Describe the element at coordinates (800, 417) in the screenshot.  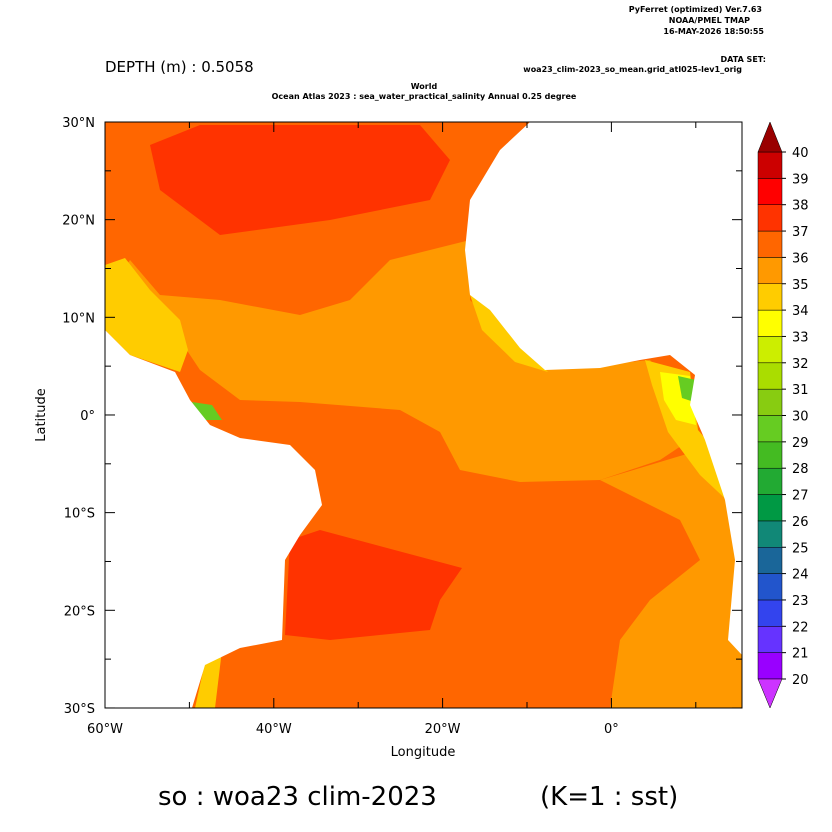
I see `colorbar-label: 30` at that location.